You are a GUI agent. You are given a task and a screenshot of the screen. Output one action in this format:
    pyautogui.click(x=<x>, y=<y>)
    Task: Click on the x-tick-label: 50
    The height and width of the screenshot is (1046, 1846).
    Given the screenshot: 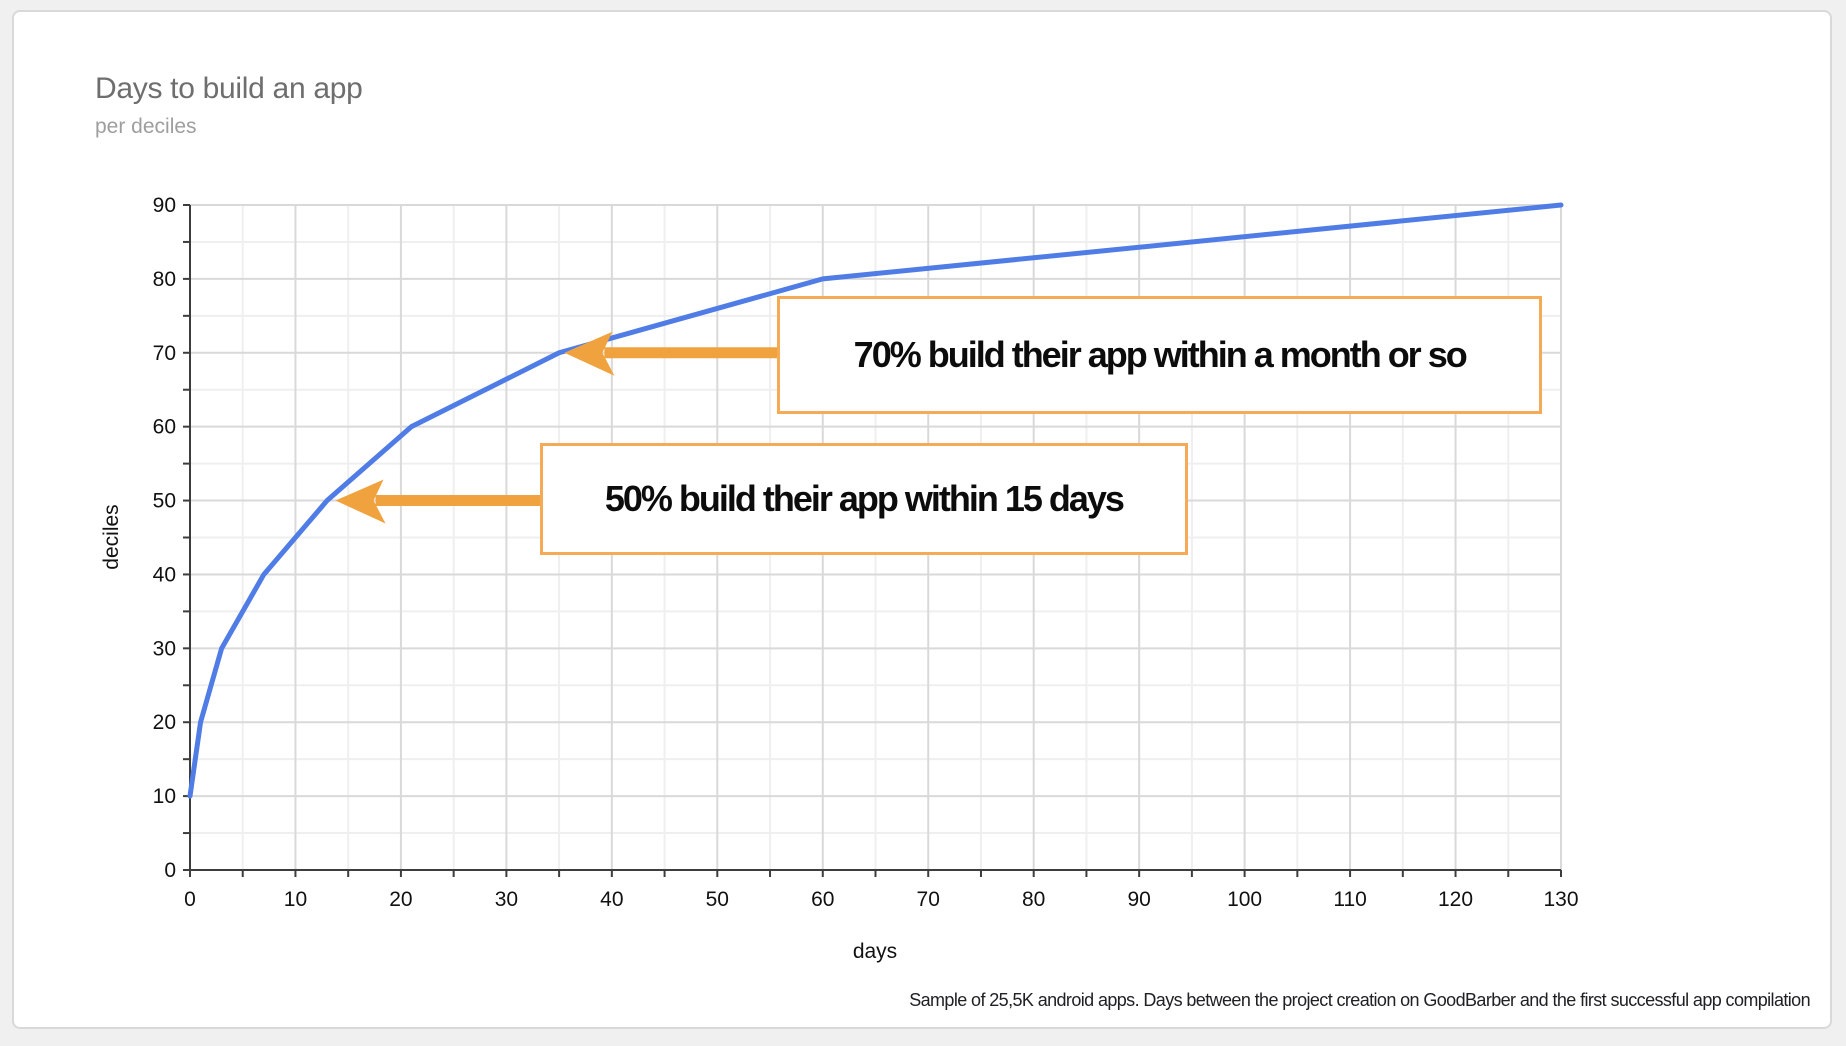 What is the action you would take?
    pyautogui.click(x=717, y=899)
    